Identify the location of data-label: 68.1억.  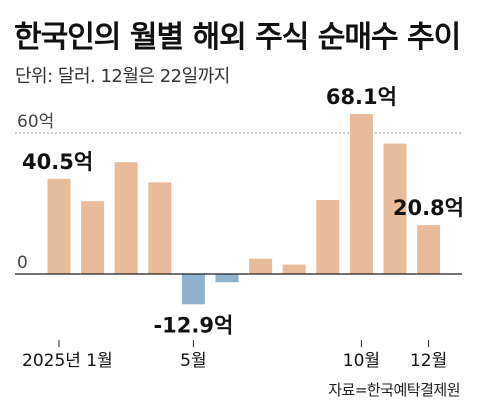
(361, 97).